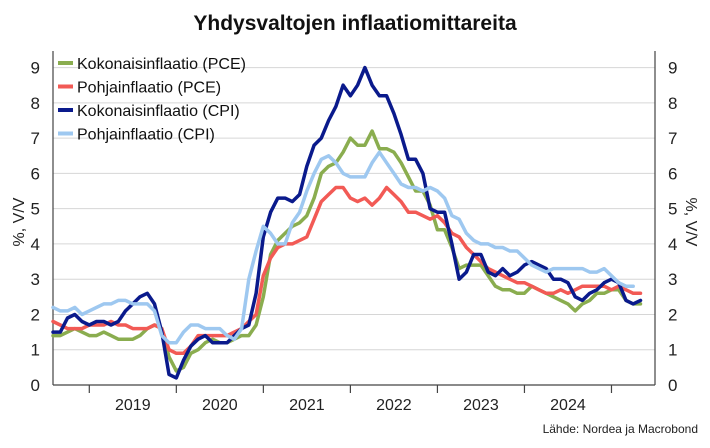 This screenshot has width=710, height=448. I want to click on y-tick-left: 8, so click(35, 103).